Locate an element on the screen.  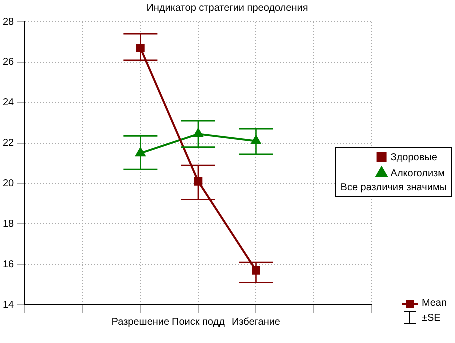
legend-label: Алкоголизм is located at coordinates (418, 174).